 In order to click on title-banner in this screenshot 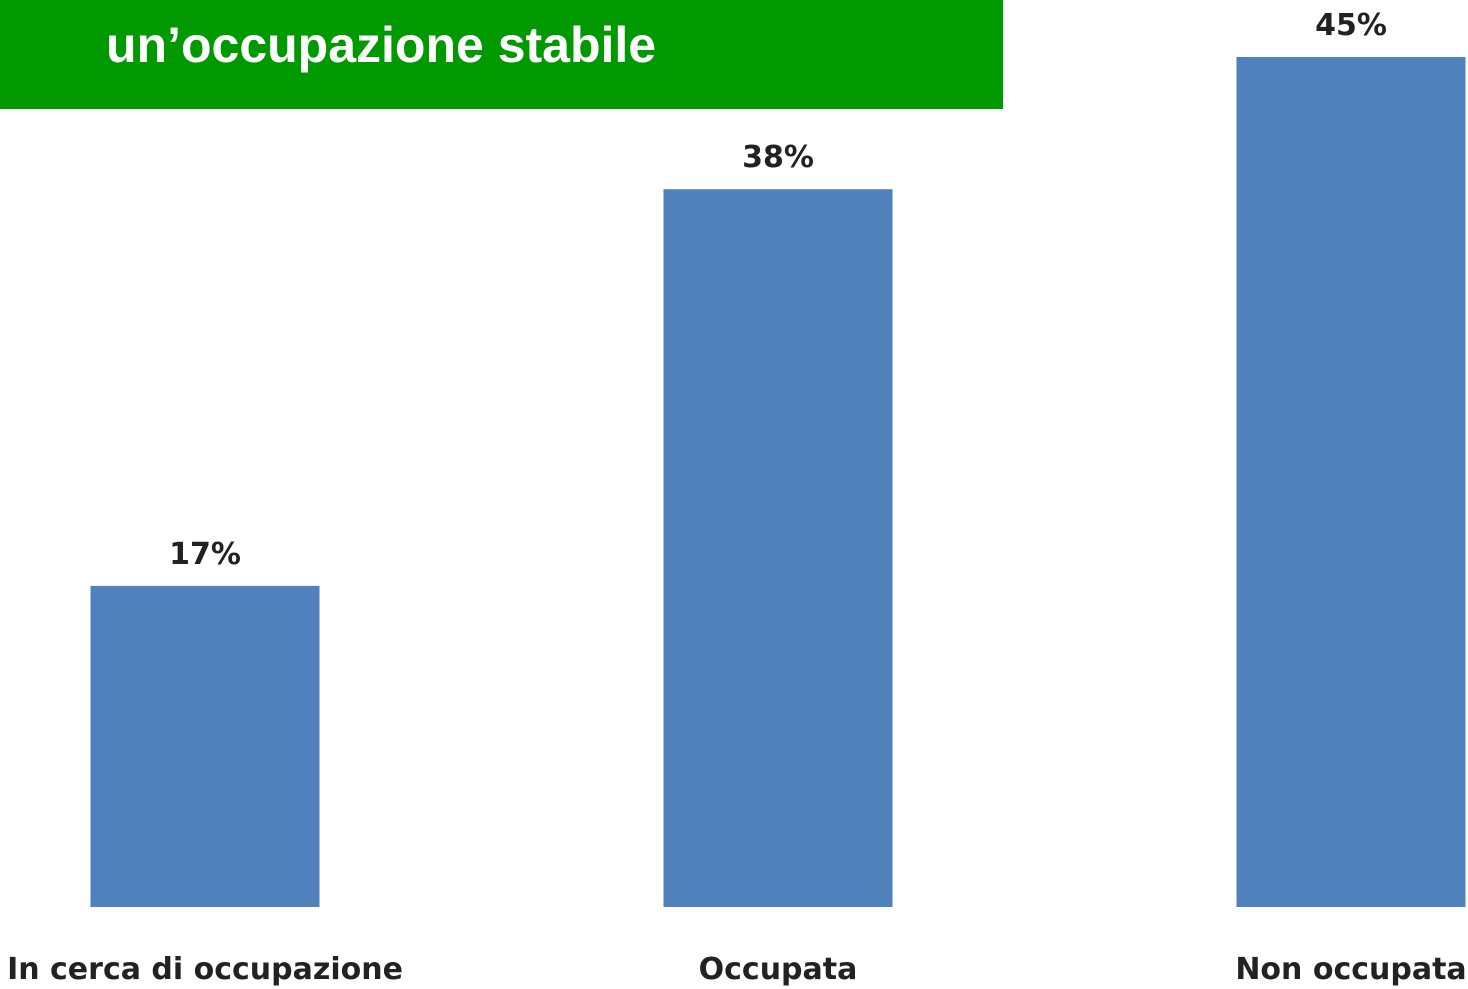, I will do `click(501, 54)`.